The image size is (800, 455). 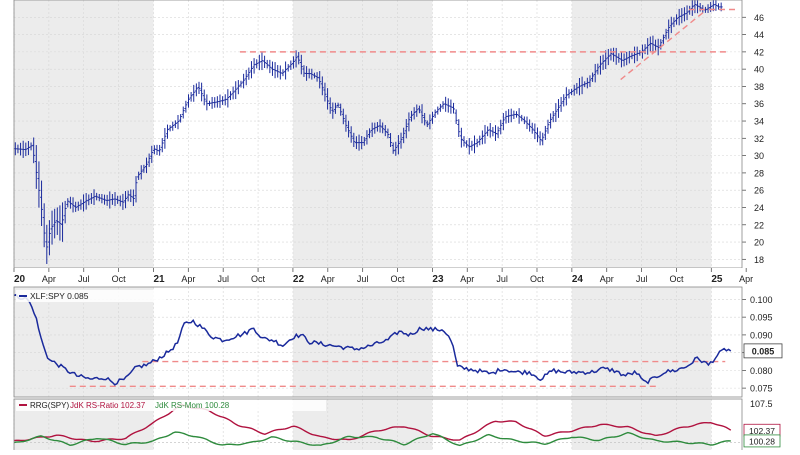 What do you see at coordinates (759, 191) in the screenshot?
I see `price-y-tick-label: 26` at bounding box center [759, 191].